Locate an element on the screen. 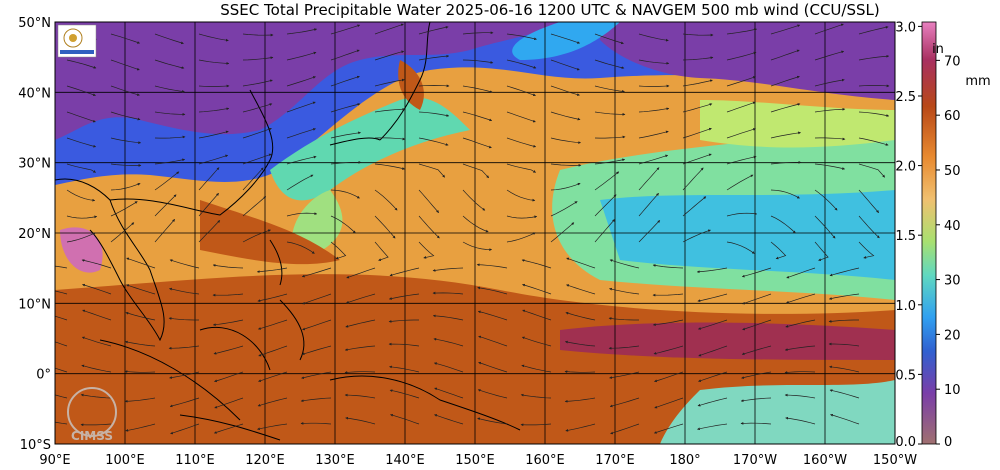  latitude-label: 20°N is located at coordinates (34, 234).